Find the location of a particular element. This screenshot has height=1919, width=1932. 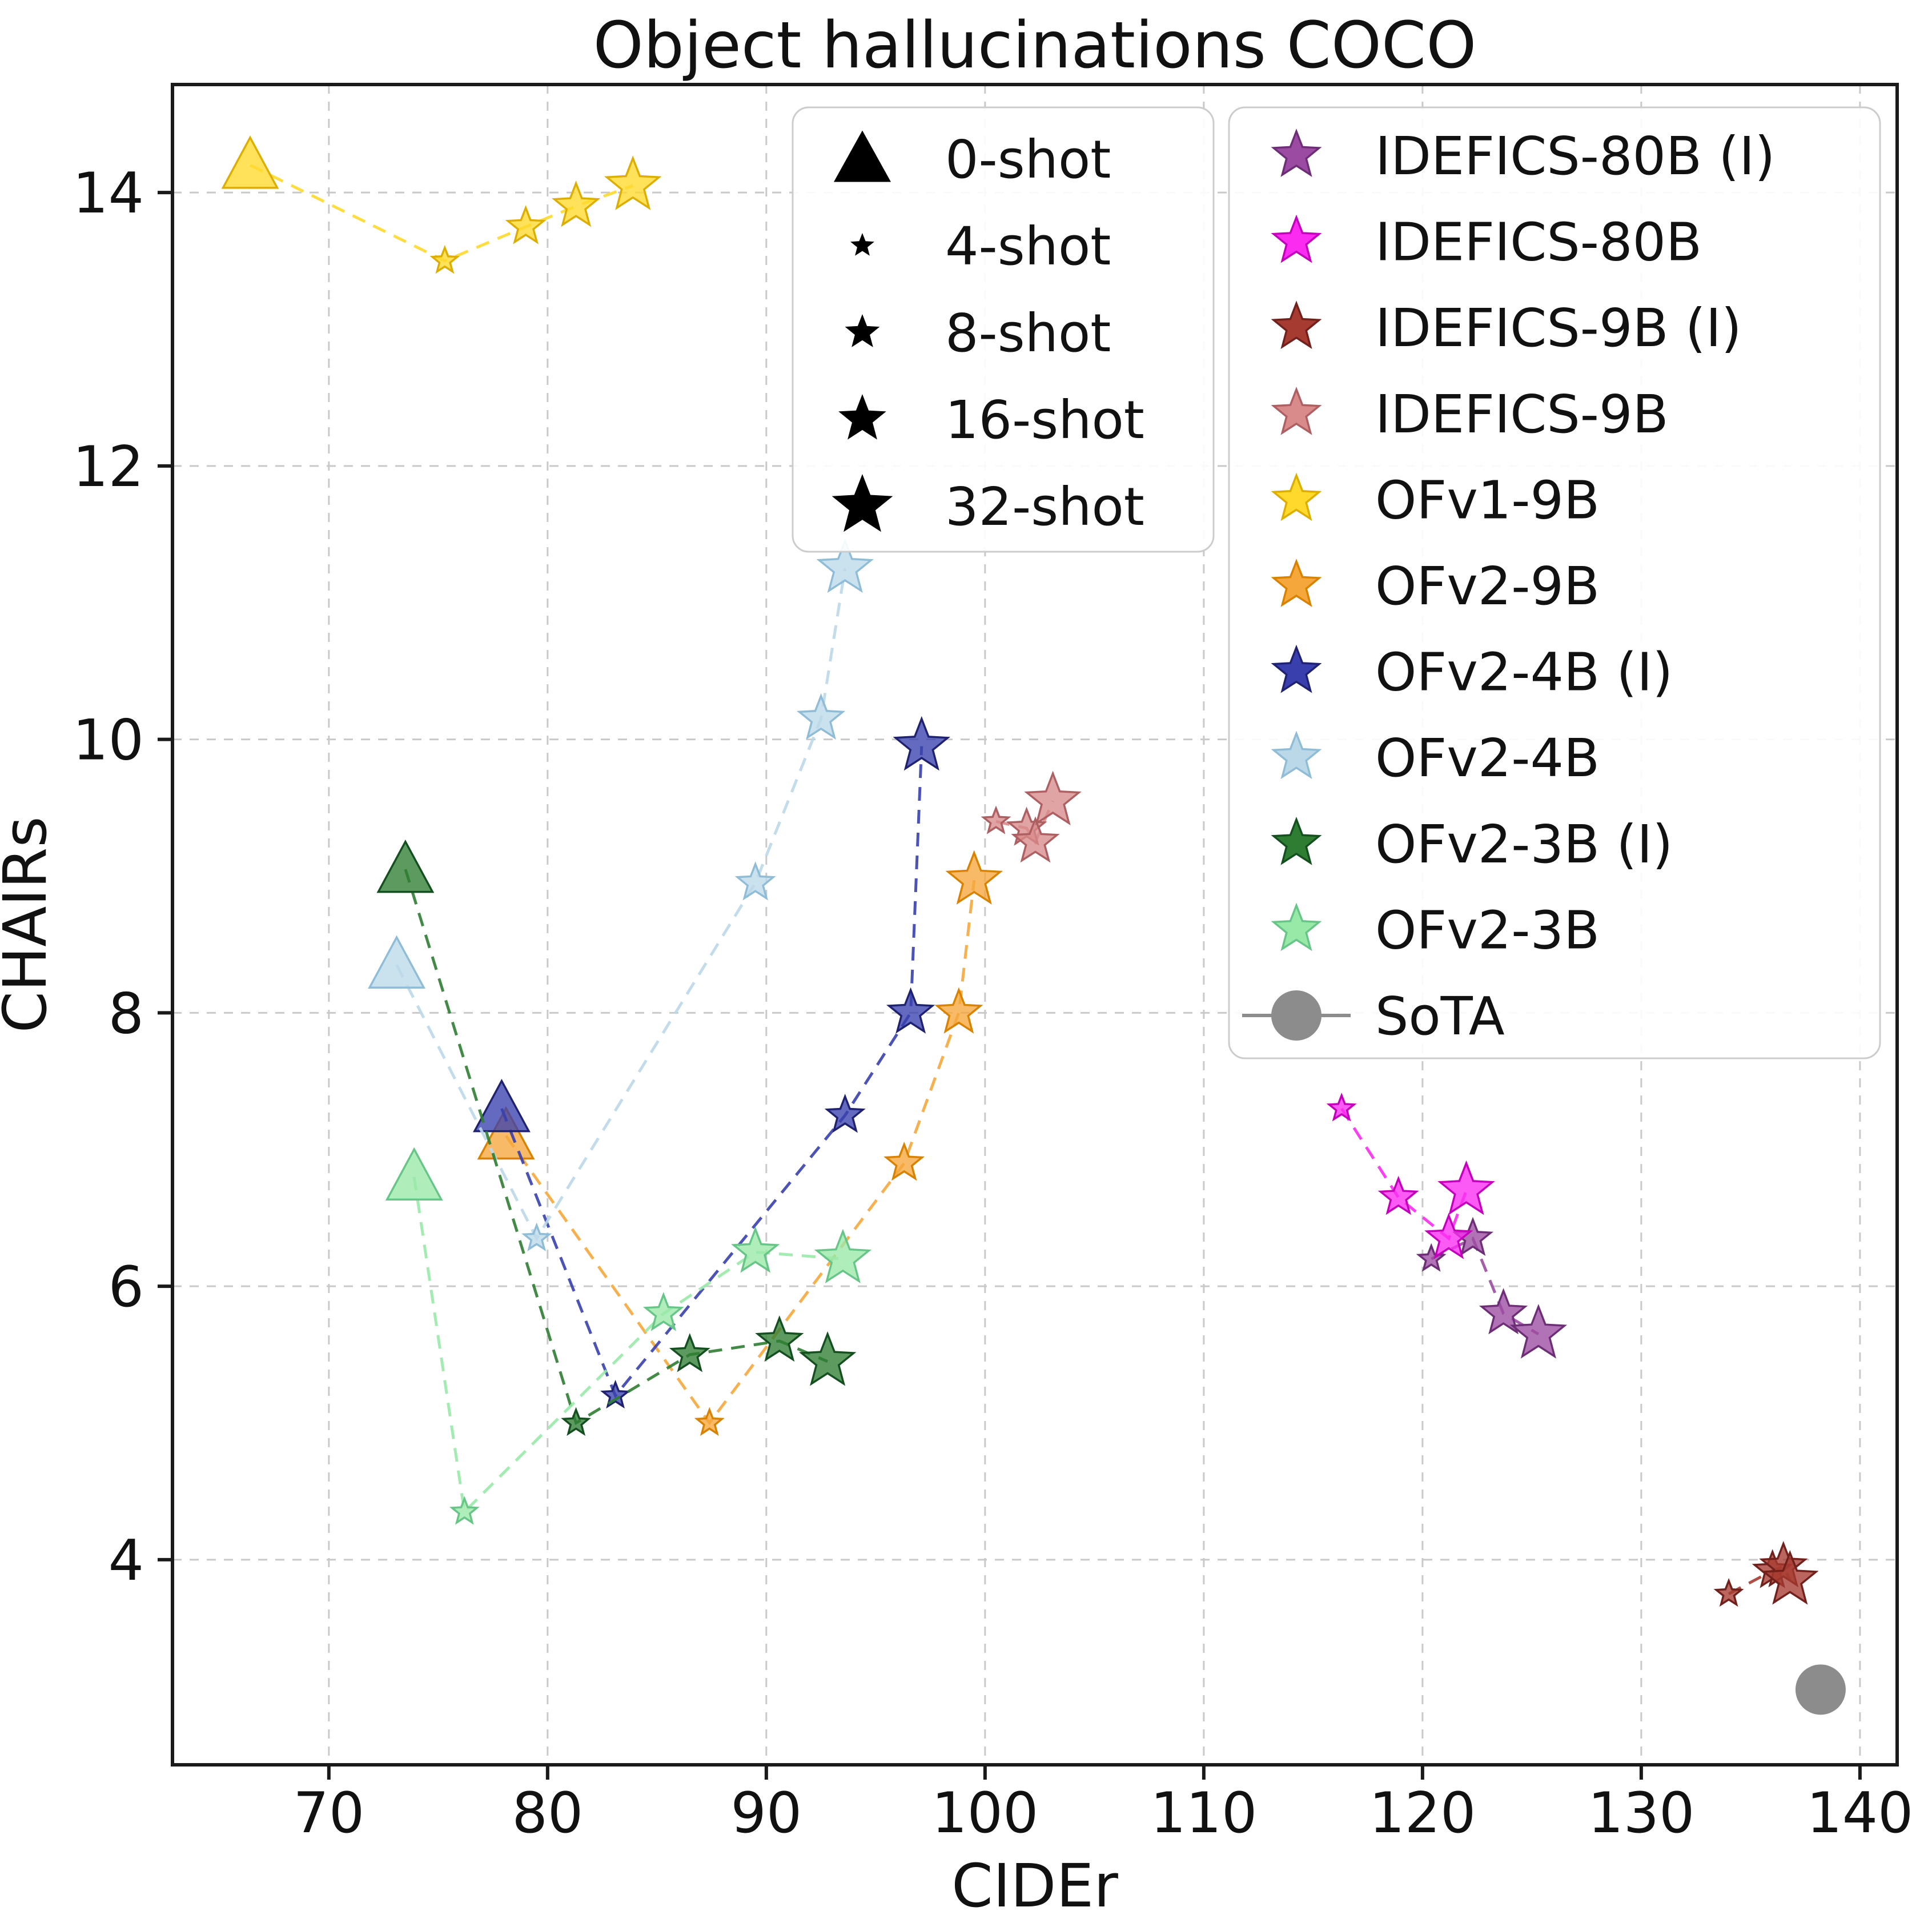

marker-OFv2-3B-16-shot is located at coordinates (755, 1249).